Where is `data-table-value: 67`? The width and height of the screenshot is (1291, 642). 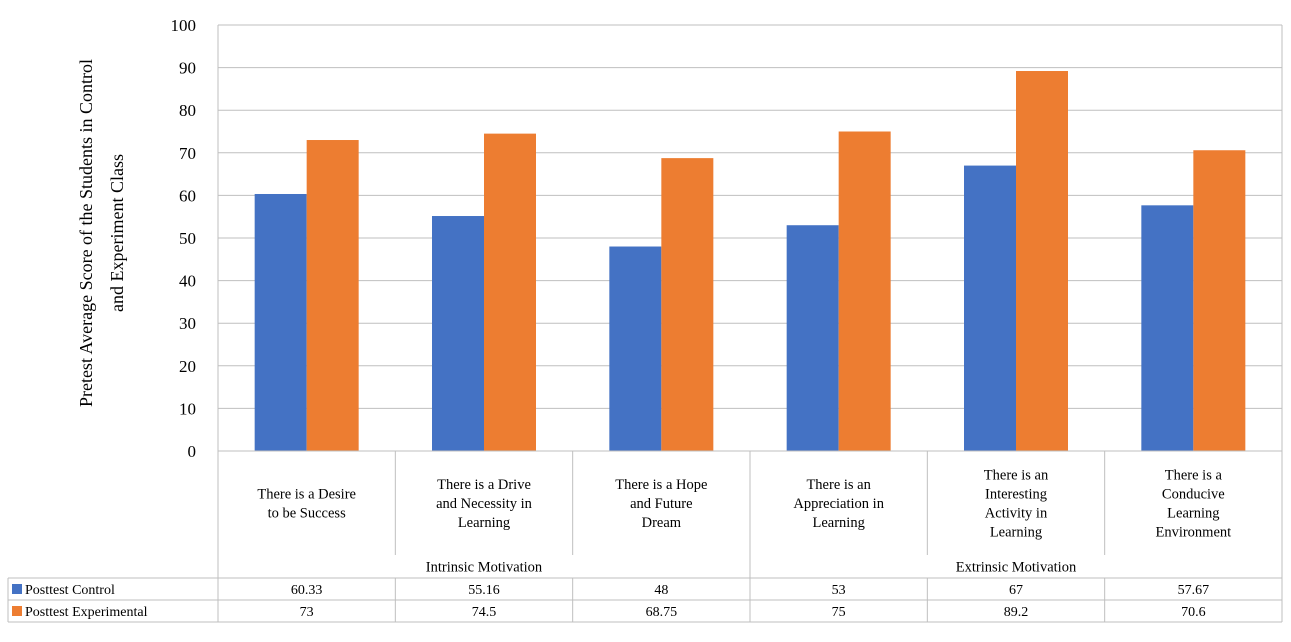 data-table-value: 67 is located at coordinates (1016, 590).